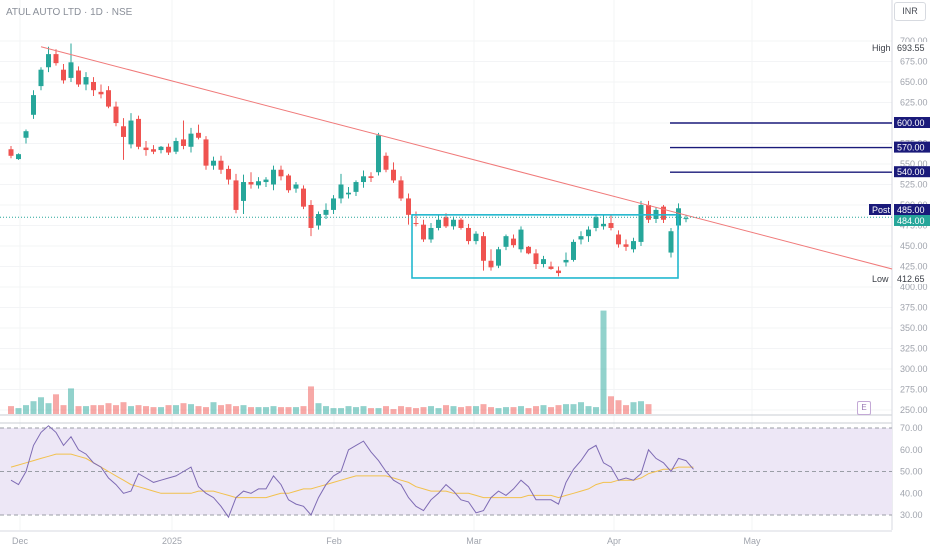 The height and width of the screenshot is (550, 932). What do you see at coordinates (910, 11) in the screenshot?
I see `currency-button: INR` at bounding box center [910, 11].